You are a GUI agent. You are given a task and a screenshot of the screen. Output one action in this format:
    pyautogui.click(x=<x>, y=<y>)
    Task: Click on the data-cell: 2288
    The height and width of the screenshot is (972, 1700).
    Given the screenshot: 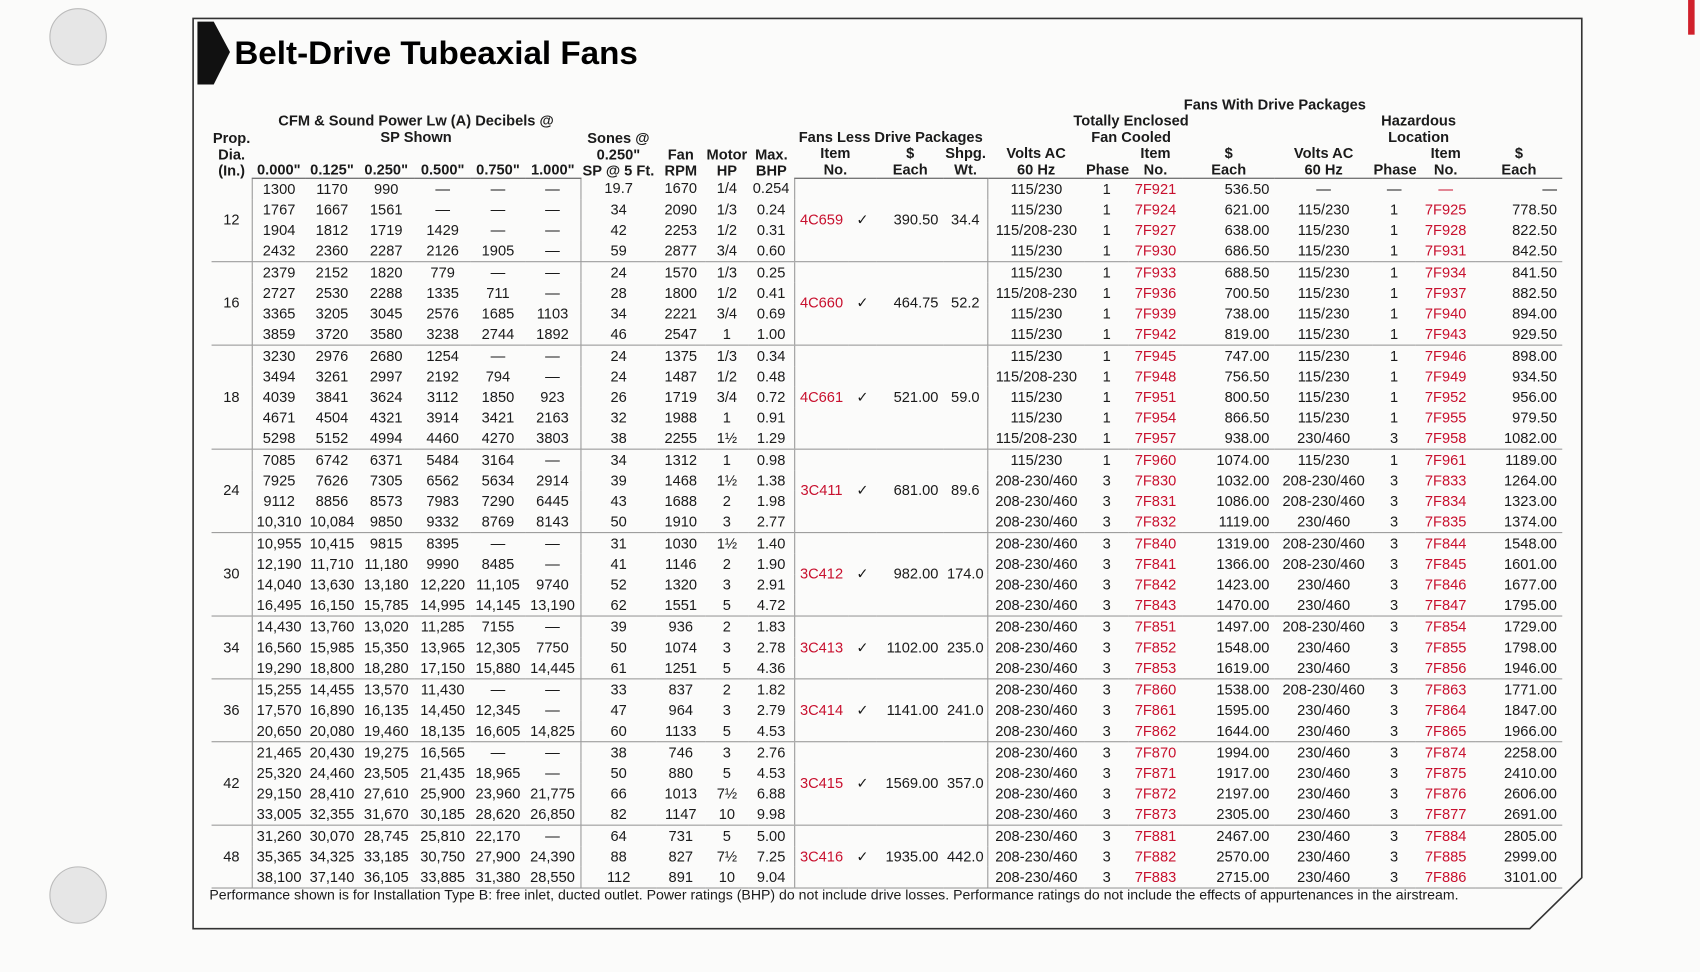 What is the action you would take?
    pyautogui.click(x=386, y=292)
    